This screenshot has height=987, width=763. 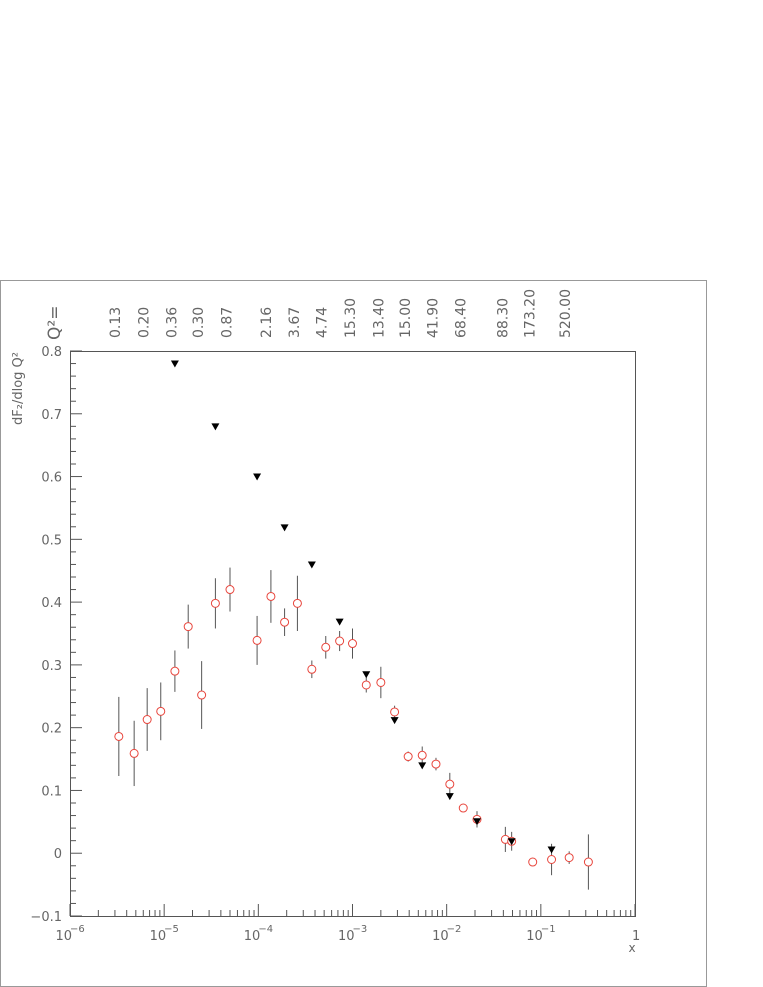 What do you see at coordinates (503, 318) in the screenshot?
I see `q2-label: 88.30` at bounding box center [503, 318].